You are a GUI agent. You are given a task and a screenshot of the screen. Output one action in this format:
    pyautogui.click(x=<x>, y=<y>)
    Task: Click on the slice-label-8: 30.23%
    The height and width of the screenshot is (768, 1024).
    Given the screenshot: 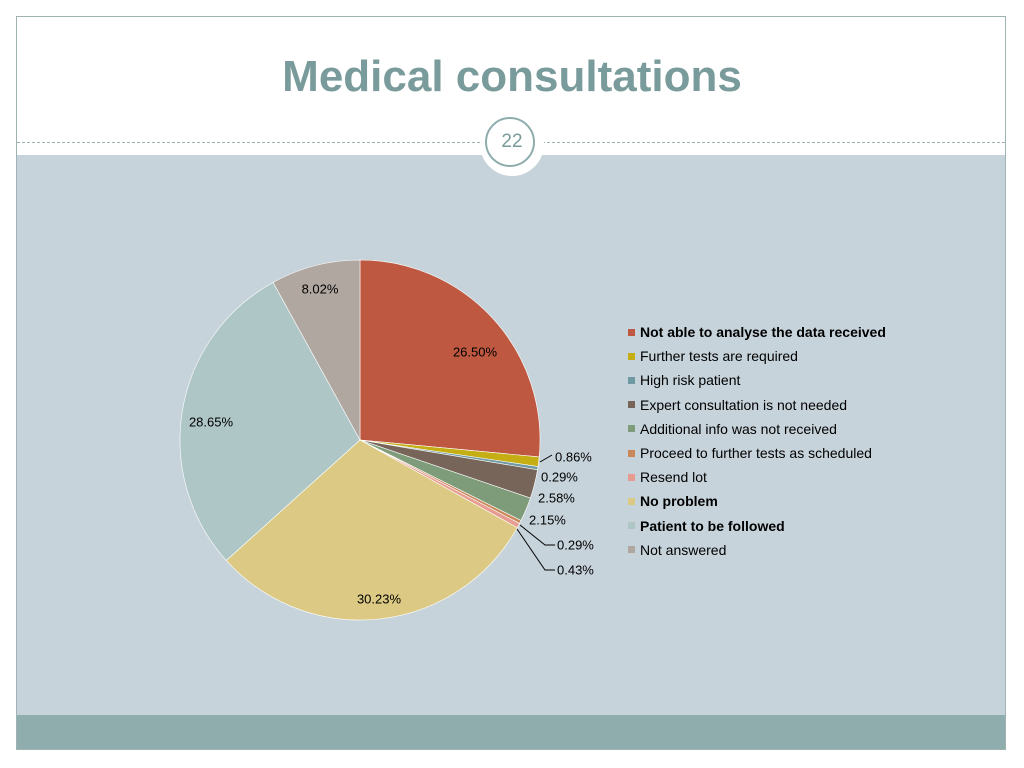 What is the action you would take?
    pyautogui.click(x=379, y=598)
    